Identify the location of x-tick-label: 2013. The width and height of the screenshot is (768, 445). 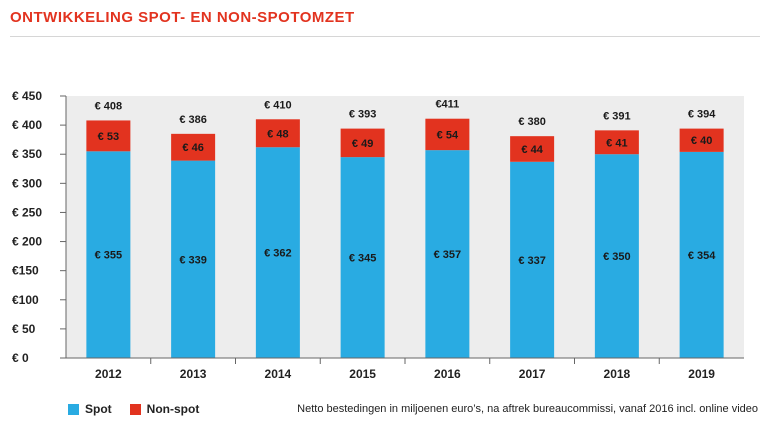
(193, 374).